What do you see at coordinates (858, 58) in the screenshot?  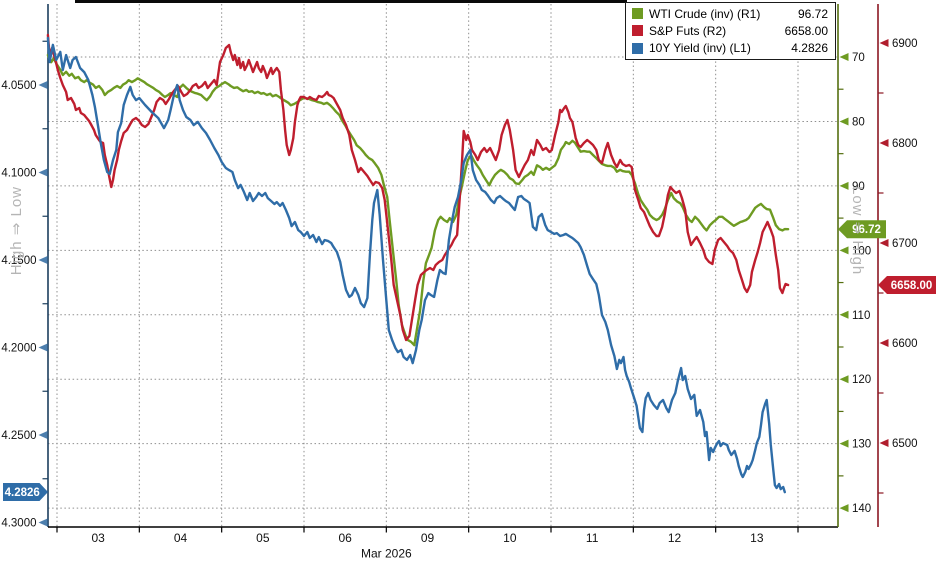 I see `r1-axis-tick-label: 70` at bounding box center [858, 58].